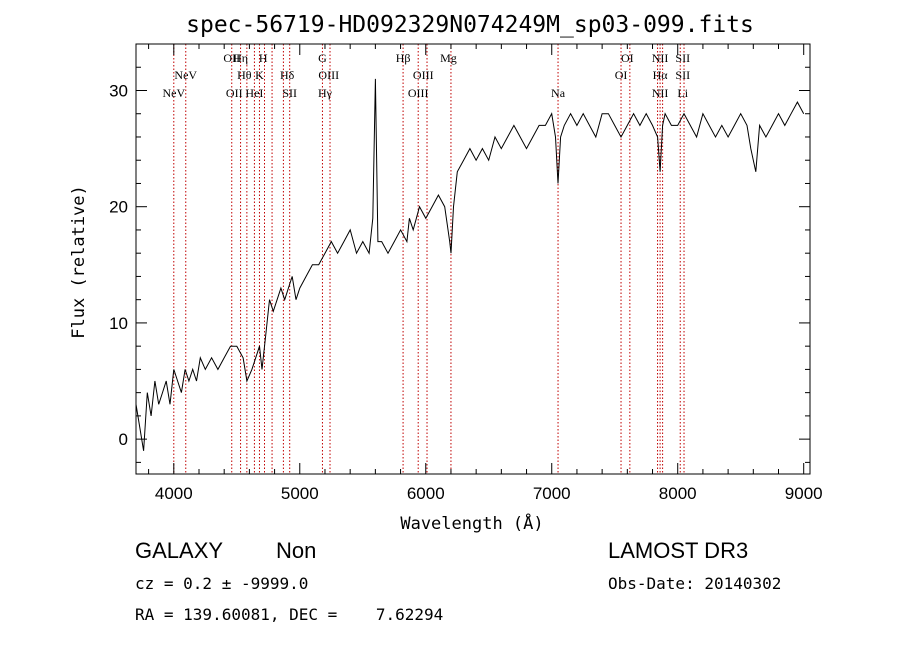  I want to click on emission-line-label: Hδ, so click(287, 75).